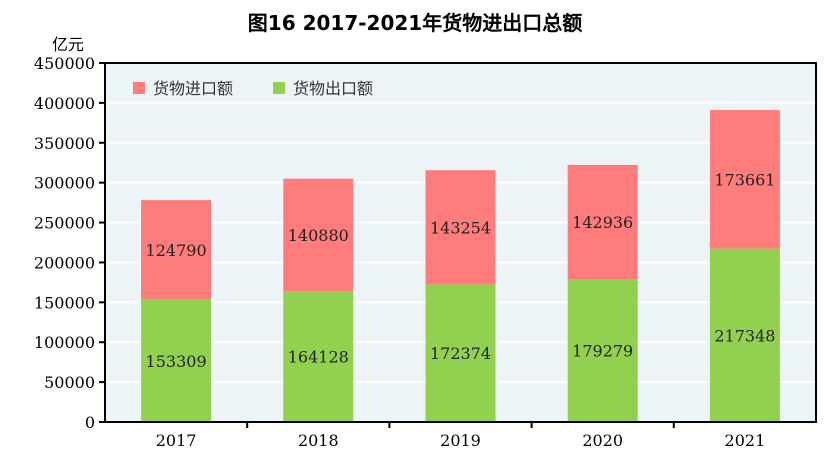 Image resolution: width=831 pixels, height=472 pixels. I want to click on data-label: 217348, so click(744, 335).